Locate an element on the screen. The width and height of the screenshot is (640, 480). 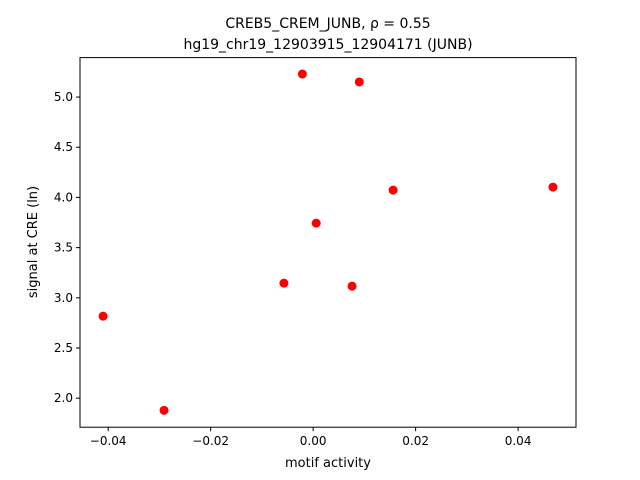
y-axis-label: signal at CRE (ln) is located at coordinates (33, 242).